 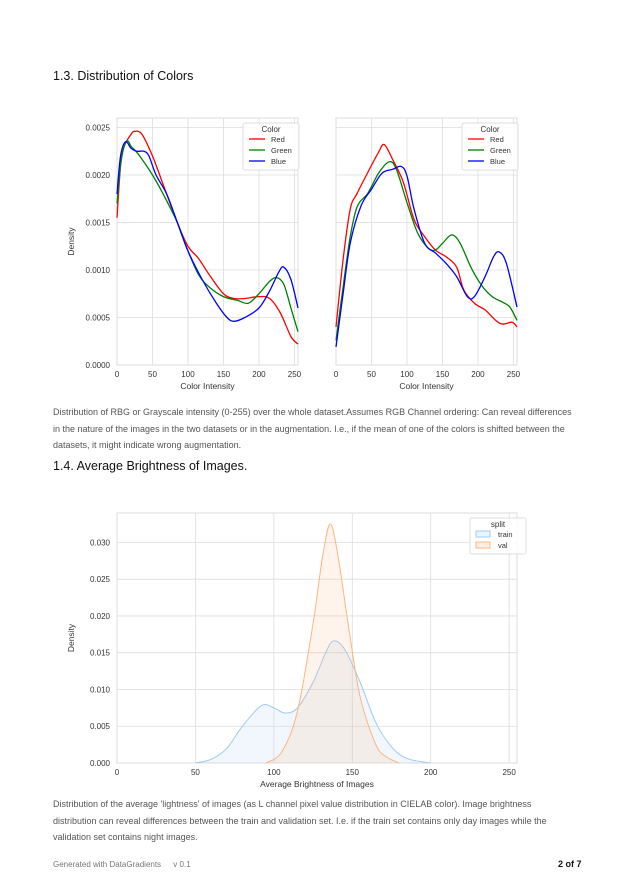 I want to click on y-tick-label: 0.015, so click(x=100, y=653).